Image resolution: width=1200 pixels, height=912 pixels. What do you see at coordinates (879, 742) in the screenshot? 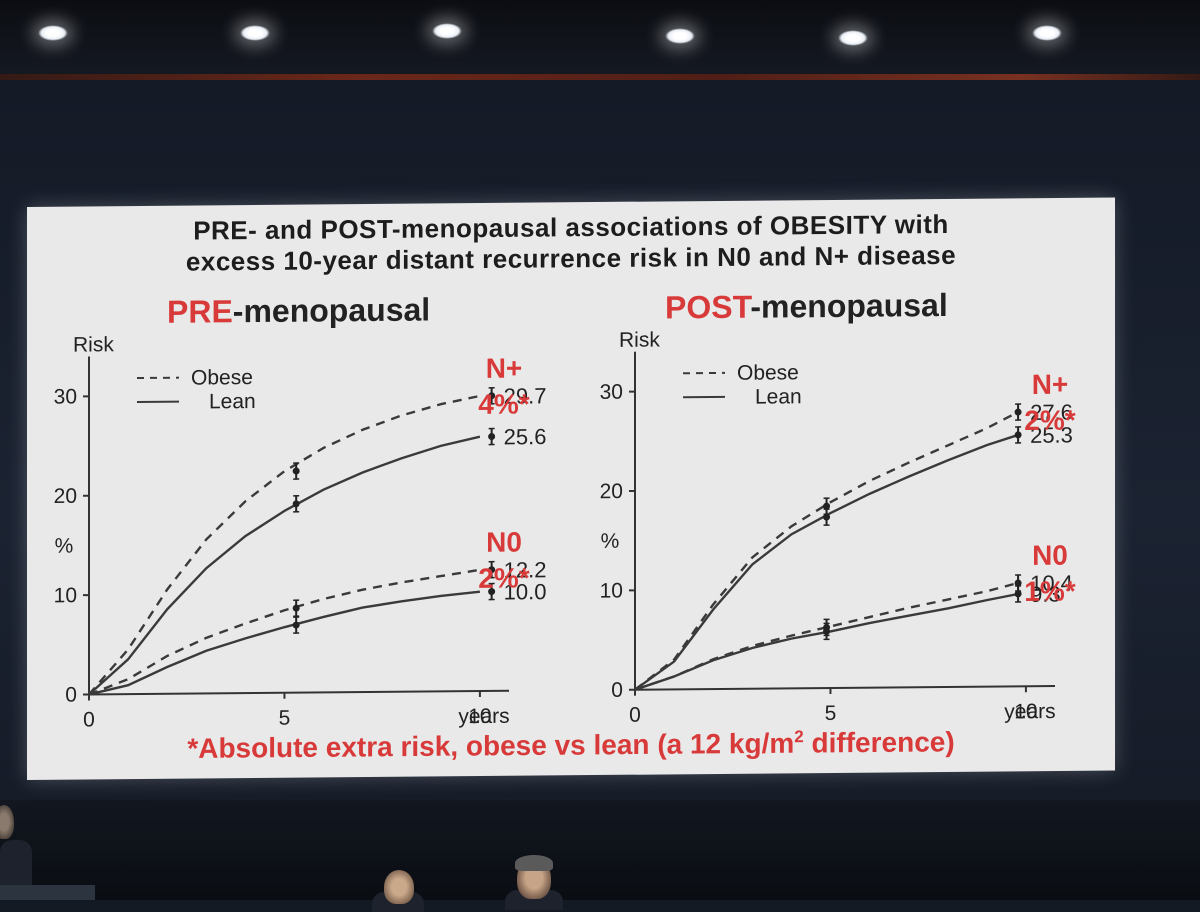
I see `footnote-end: difference)` at bounding box center [879, 742].